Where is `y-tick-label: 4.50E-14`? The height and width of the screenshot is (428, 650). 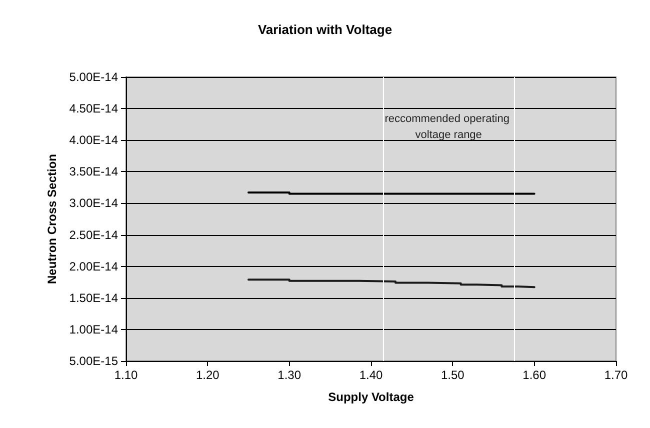
y-tick-label: 4.50E-14 is located at coordinates (93, 109).